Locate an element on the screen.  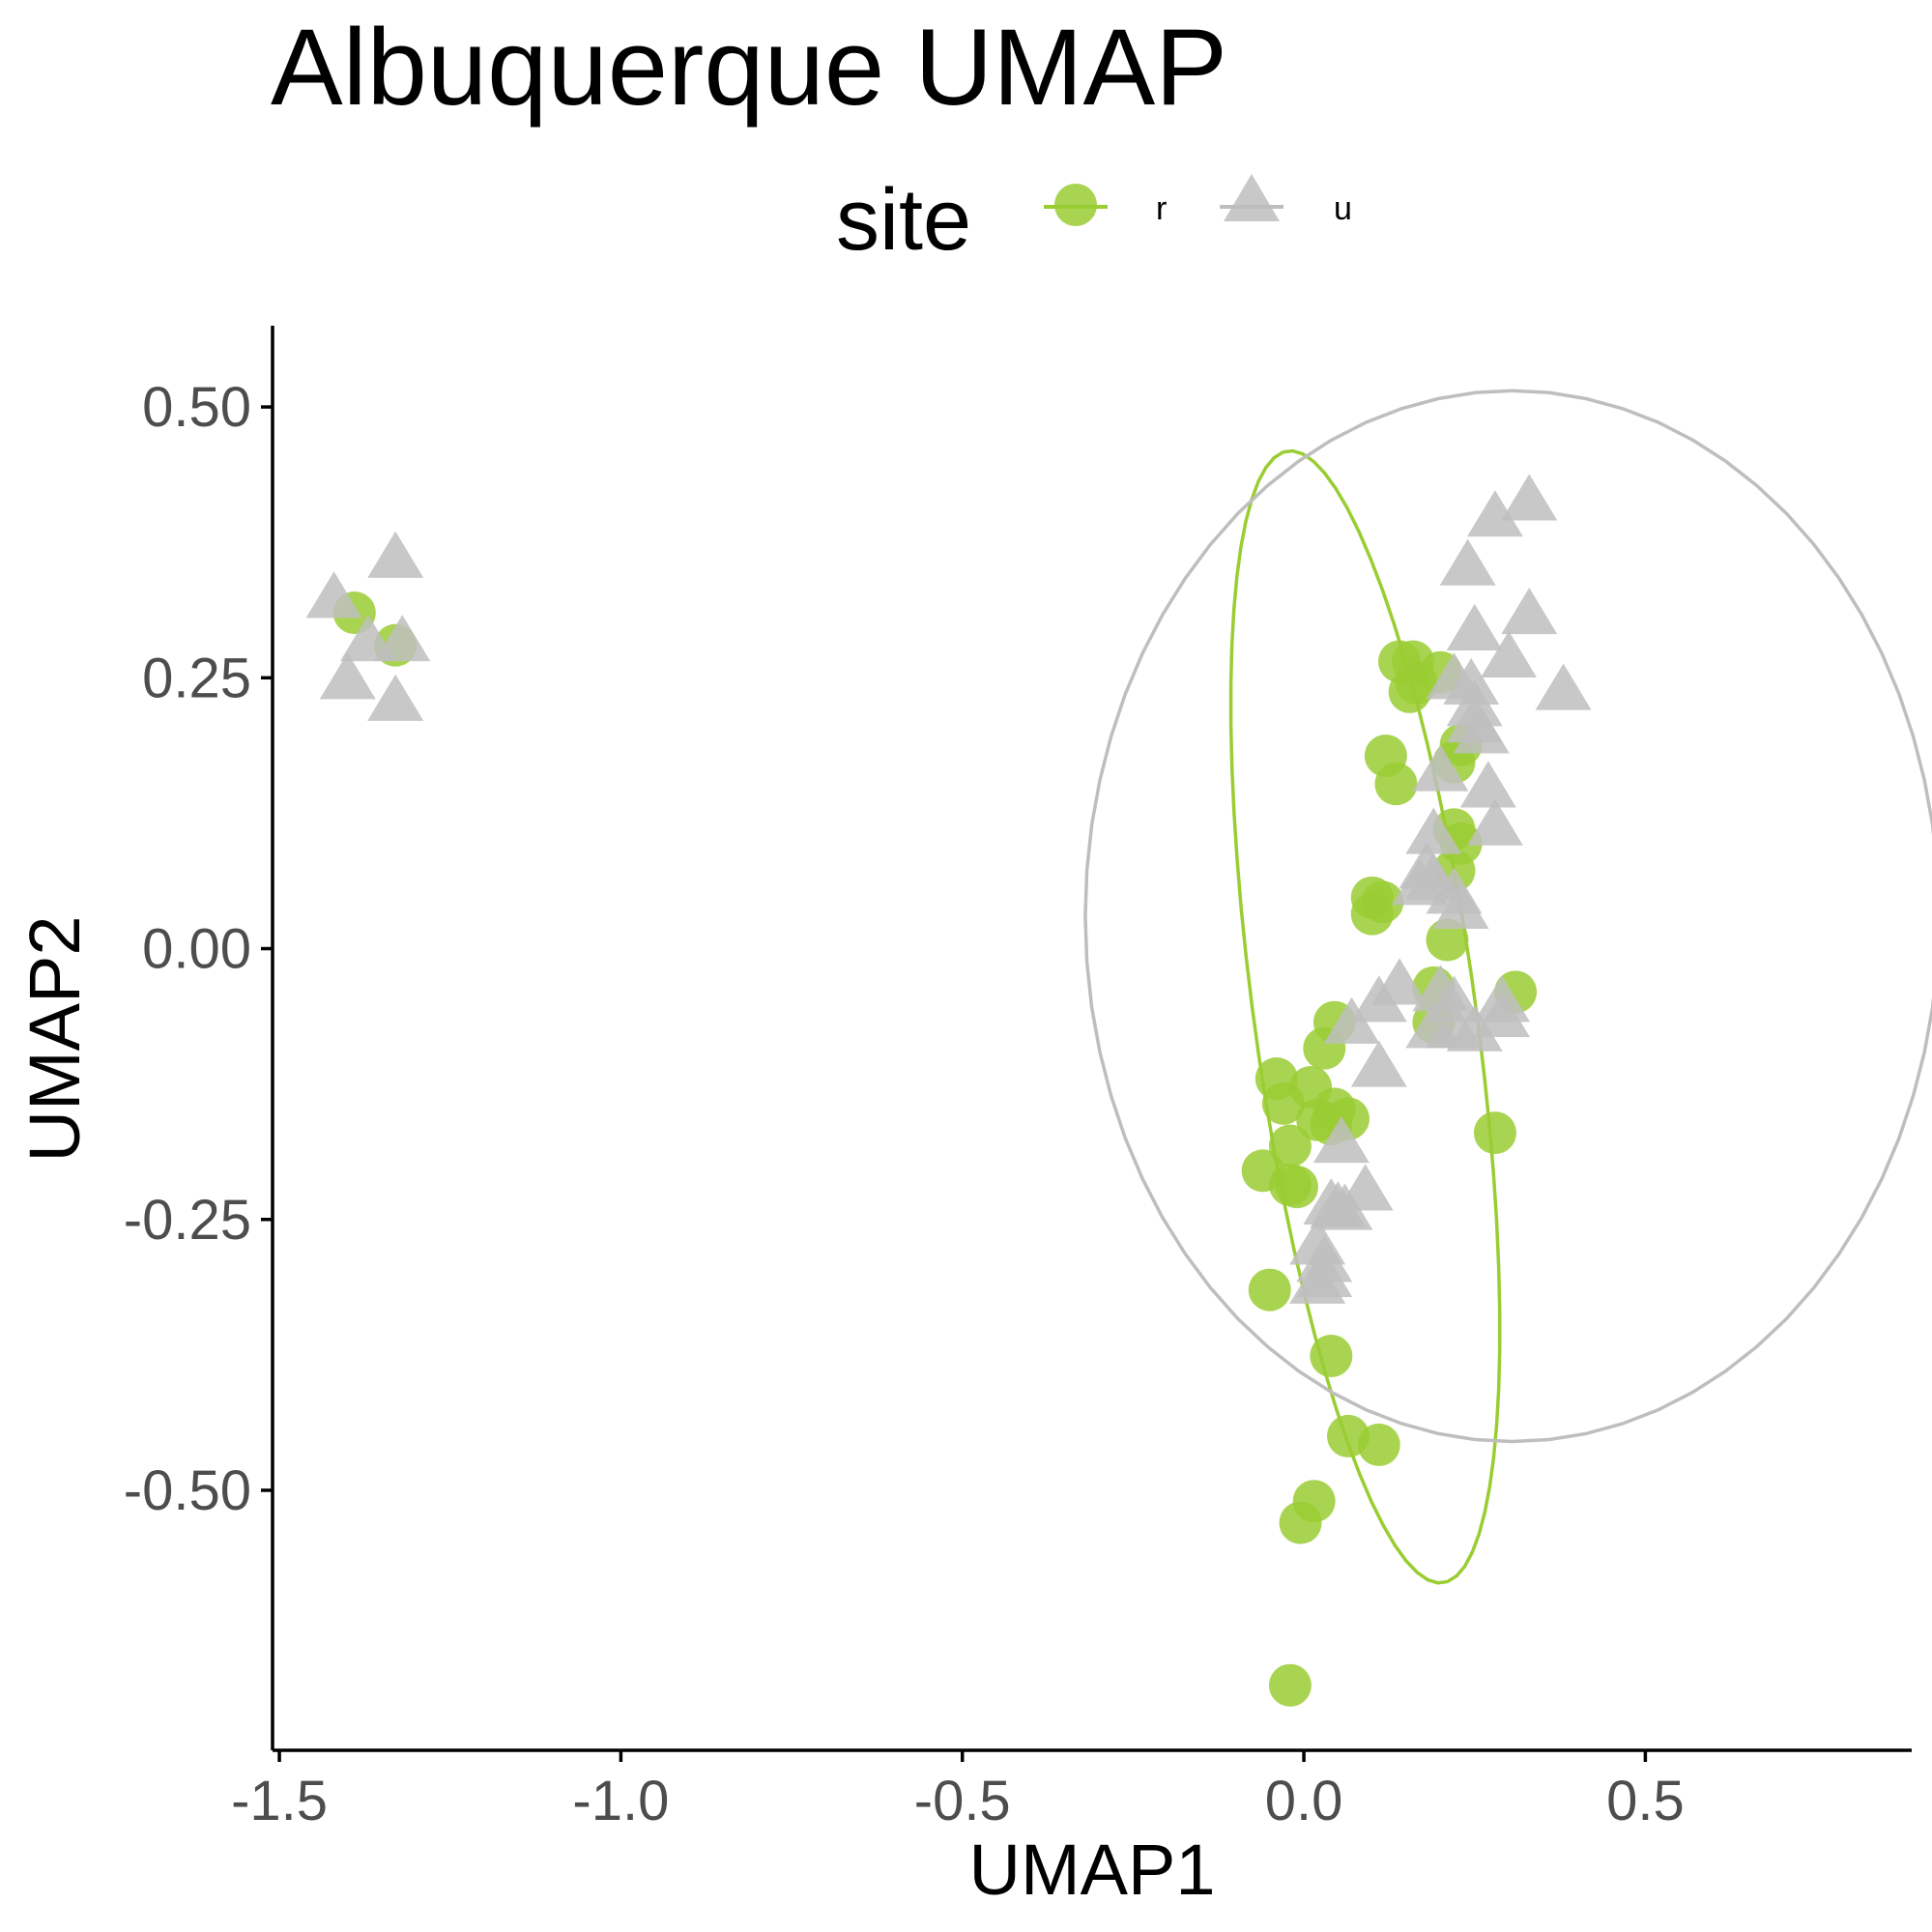
legend-title: site is located at coordinates (904, 220).